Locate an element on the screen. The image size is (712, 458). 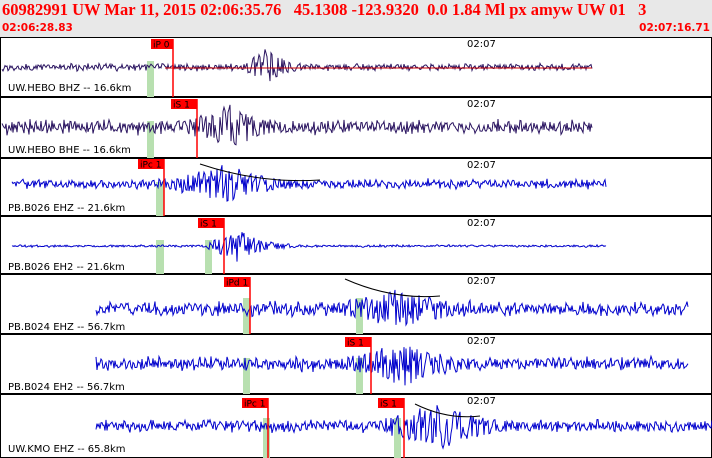
pick-flag: iPd 1 is located at coordinates (237, 305).